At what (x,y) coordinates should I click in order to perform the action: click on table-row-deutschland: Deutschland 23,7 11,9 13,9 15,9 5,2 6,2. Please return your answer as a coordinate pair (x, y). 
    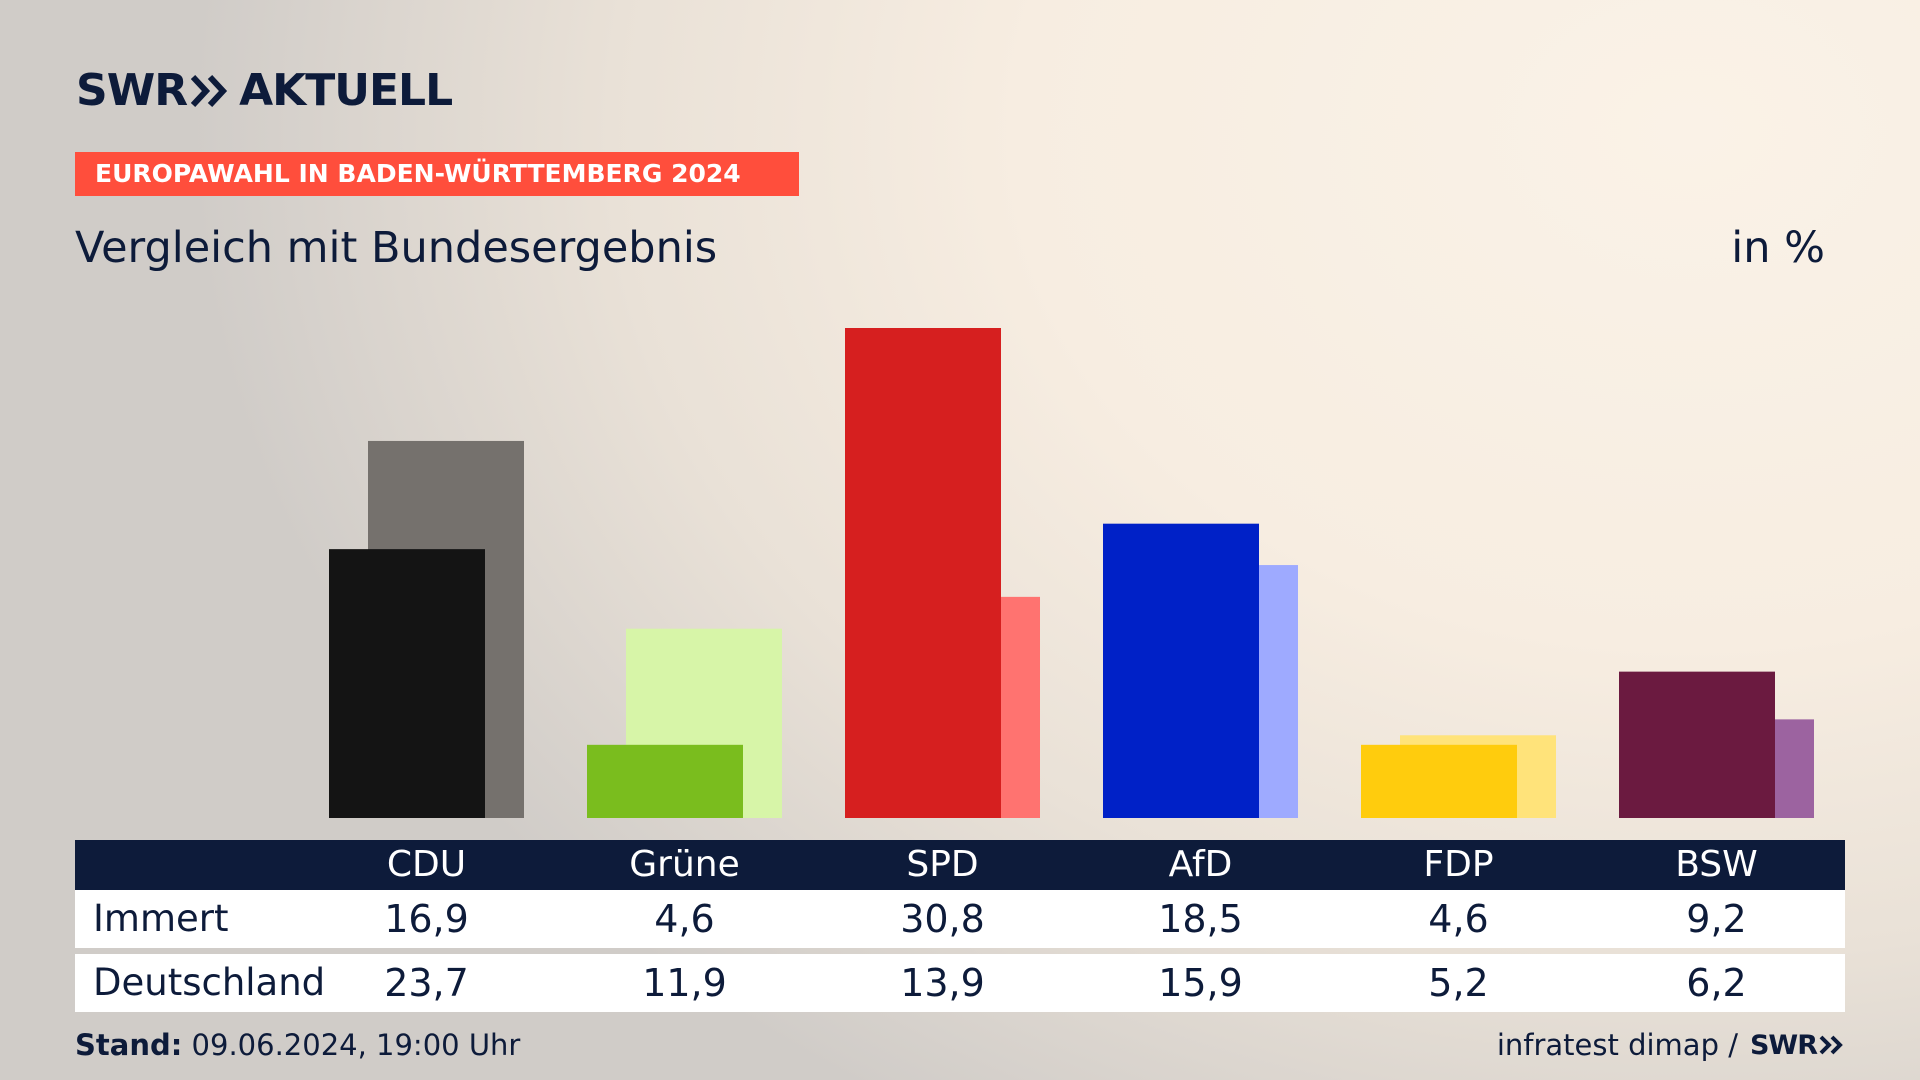
    Looking at the image, I should click on (960, 983).